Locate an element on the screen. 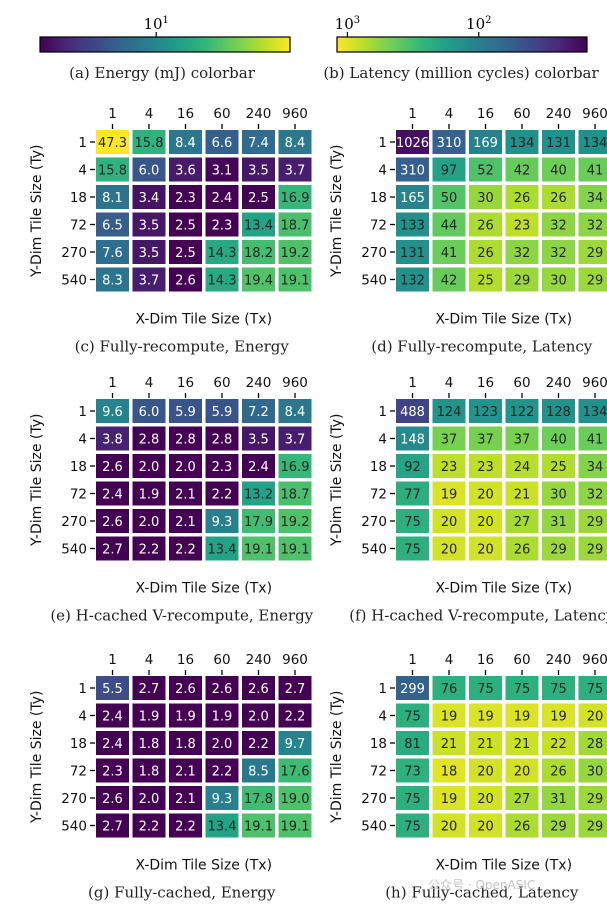  heatmap-cell-label: 27 is located at coordinates (522, 522).